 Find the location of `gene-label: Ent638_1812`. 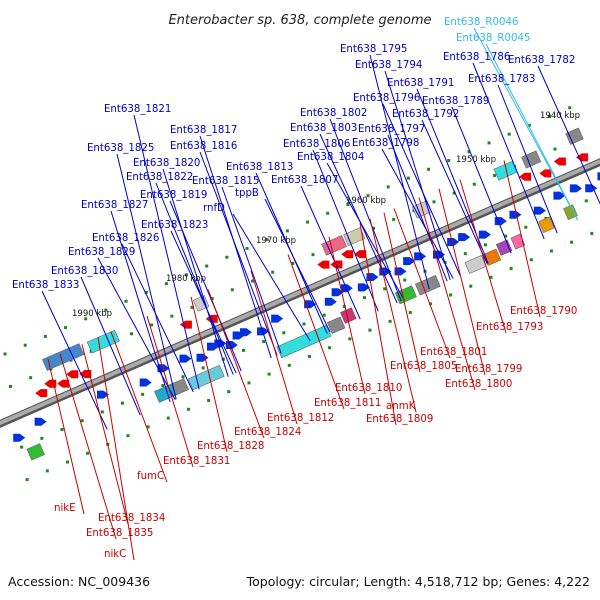

gene-label: Ent638_1812 is located at coordinates (300, 418).